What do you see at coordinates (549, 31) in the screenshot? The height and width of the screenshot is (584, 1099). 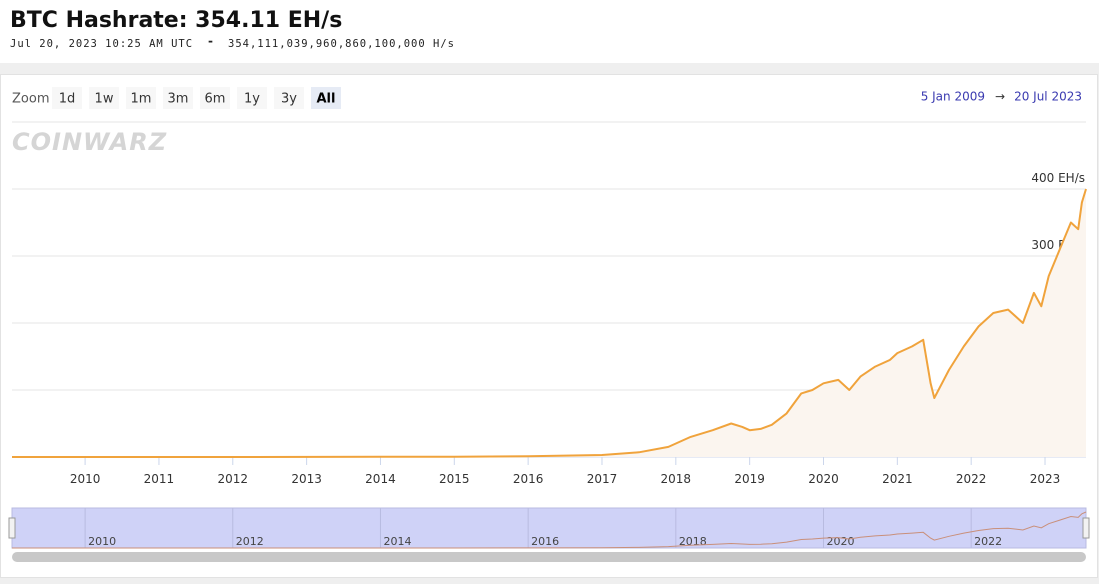 I see `header-panel` at bounding box center [549, 31].